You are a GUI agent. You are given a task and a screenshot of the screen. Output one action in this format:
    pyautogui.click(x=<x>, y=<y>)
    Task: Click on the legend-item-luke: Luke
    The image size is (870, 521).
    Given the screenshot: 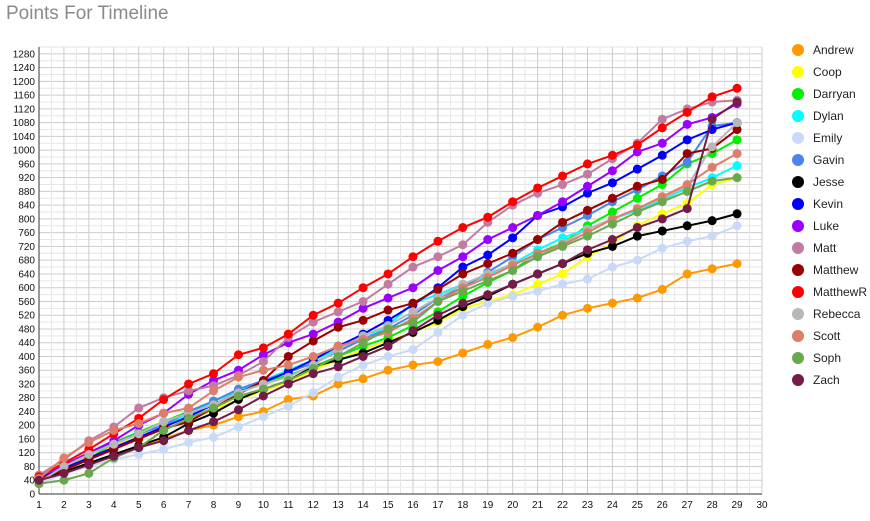 What is the action you would take?
    pyautogui.click(x=815, y=226)
    